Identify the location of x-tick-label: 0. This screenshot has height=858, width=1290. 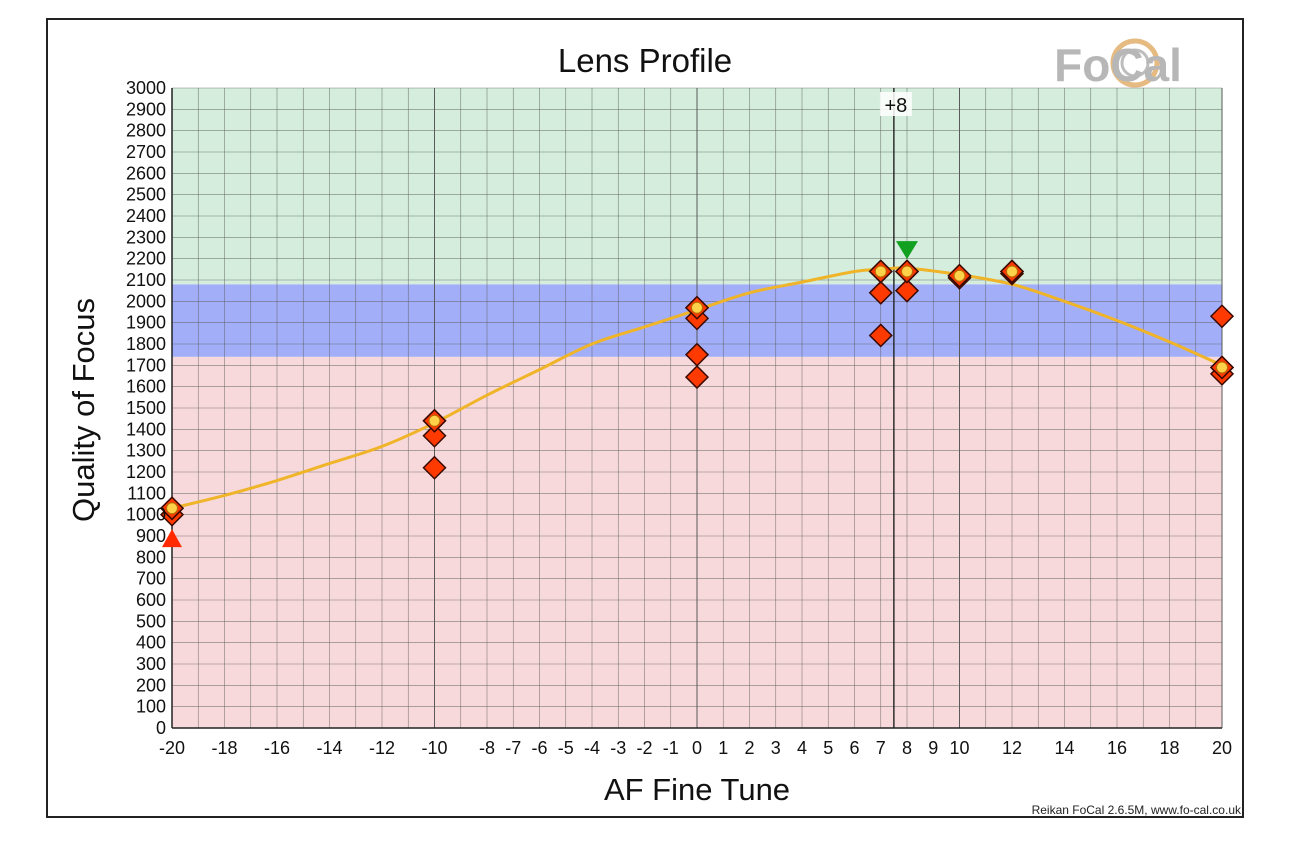
(697, 748).